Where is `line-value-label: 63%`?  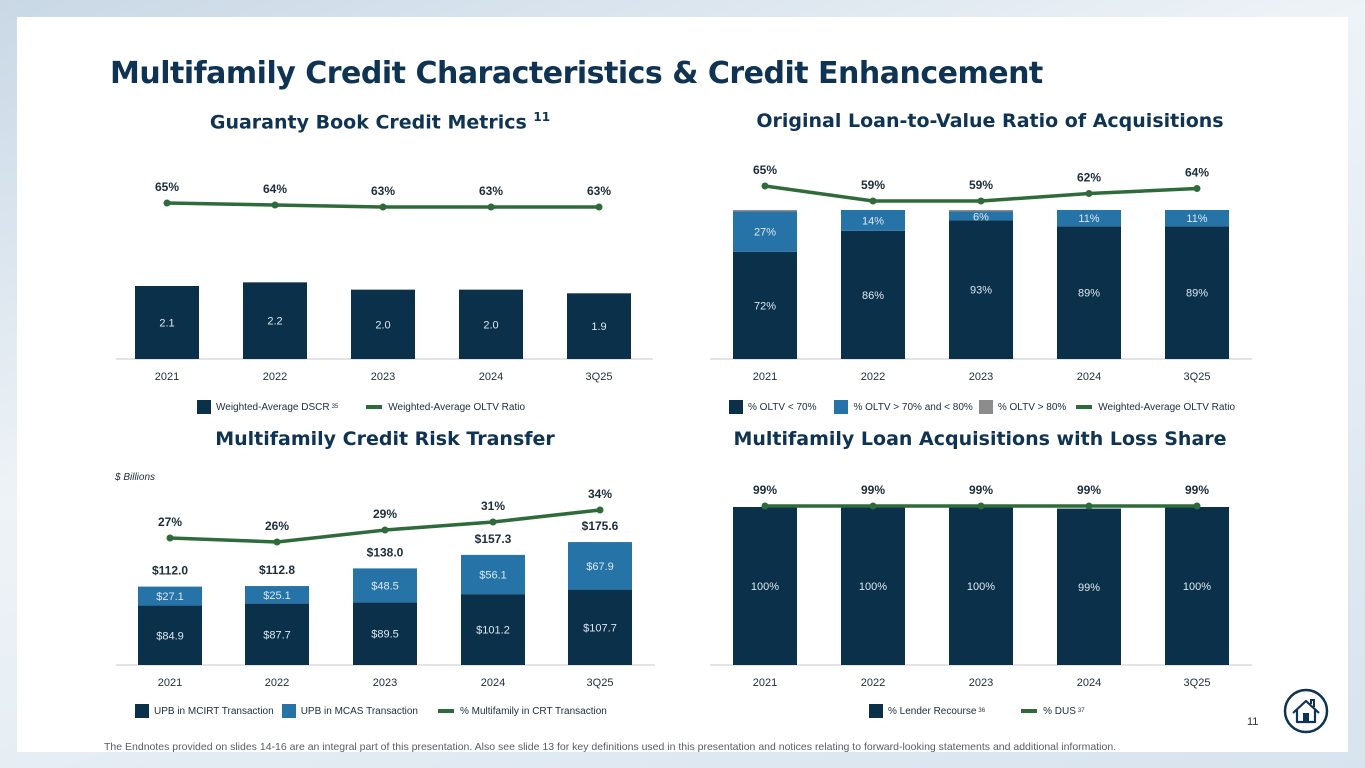 line-value-label: 63% is located at coordinates (383, 191).